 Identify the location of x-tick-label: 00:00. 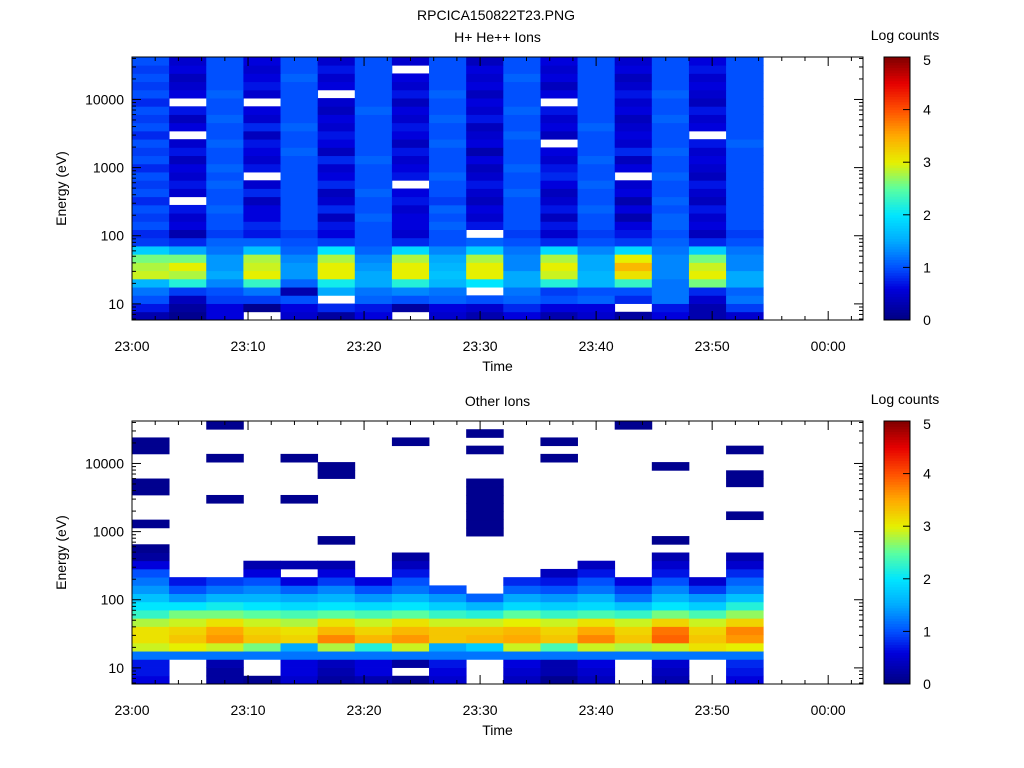
(828, 710).